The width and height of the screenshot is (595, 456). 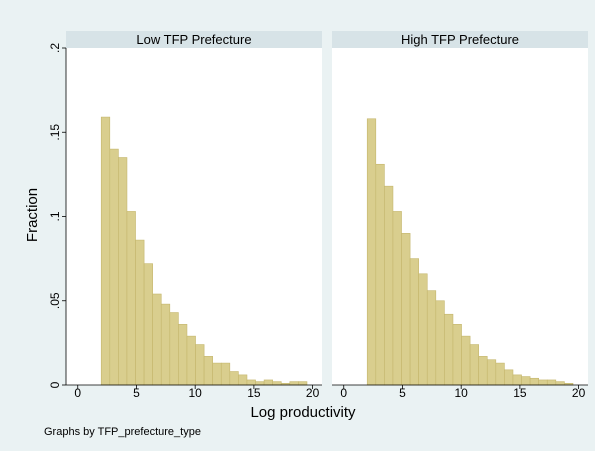 I want to click on y-tick-label: .15, so click(x=55, y=132).